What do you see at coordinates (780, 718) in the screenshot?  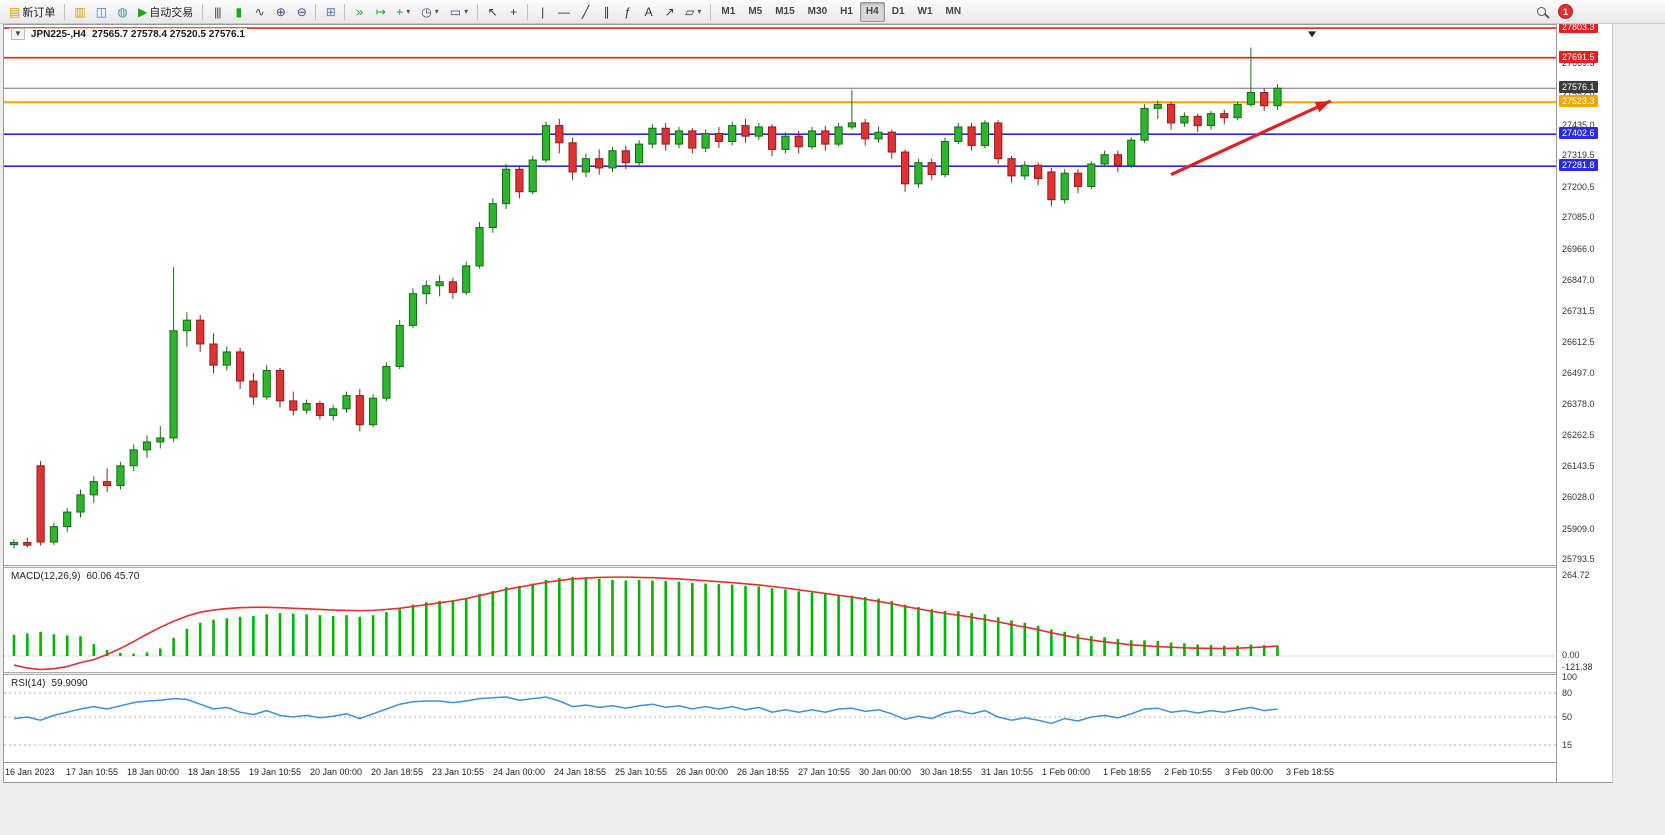 I see `rsi-pane-canvas` at bounding box center [780, 718].